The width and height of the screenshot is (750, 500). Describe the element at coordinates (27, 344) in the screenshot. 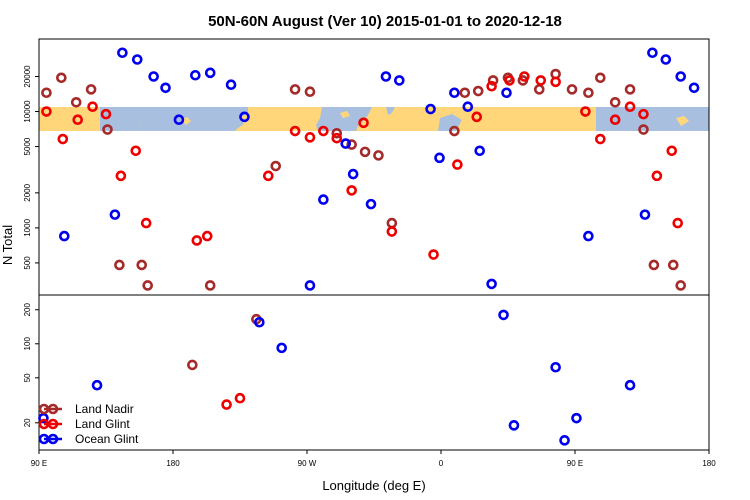

I see `lower-y-tick-label-100: 100` at that location.